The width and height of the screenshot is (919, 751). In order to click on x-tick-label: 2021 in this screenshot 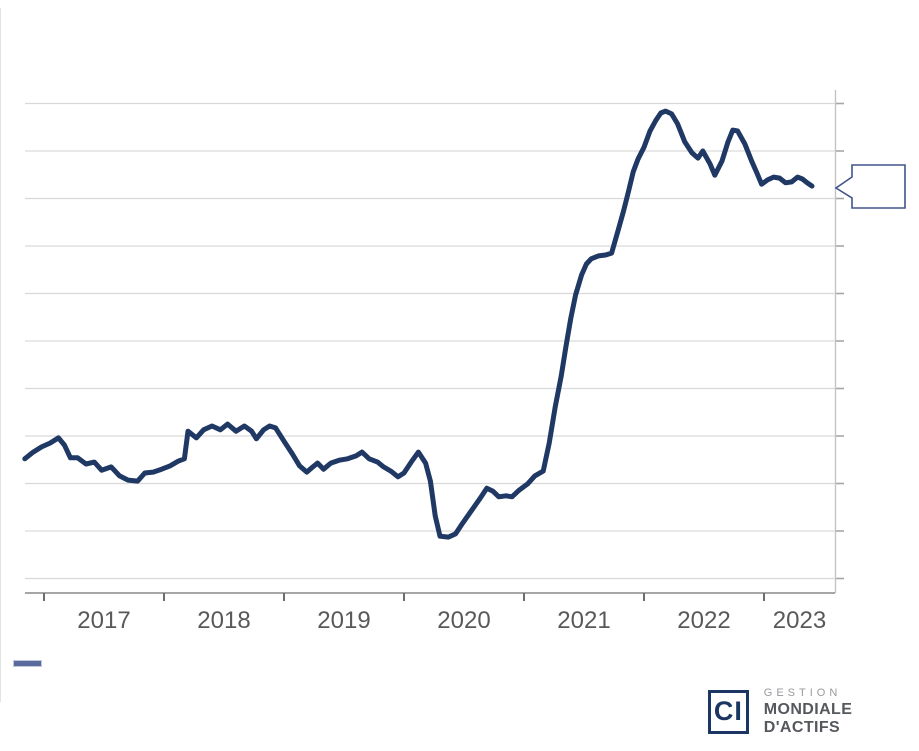, I will do `click(583, 620)`.